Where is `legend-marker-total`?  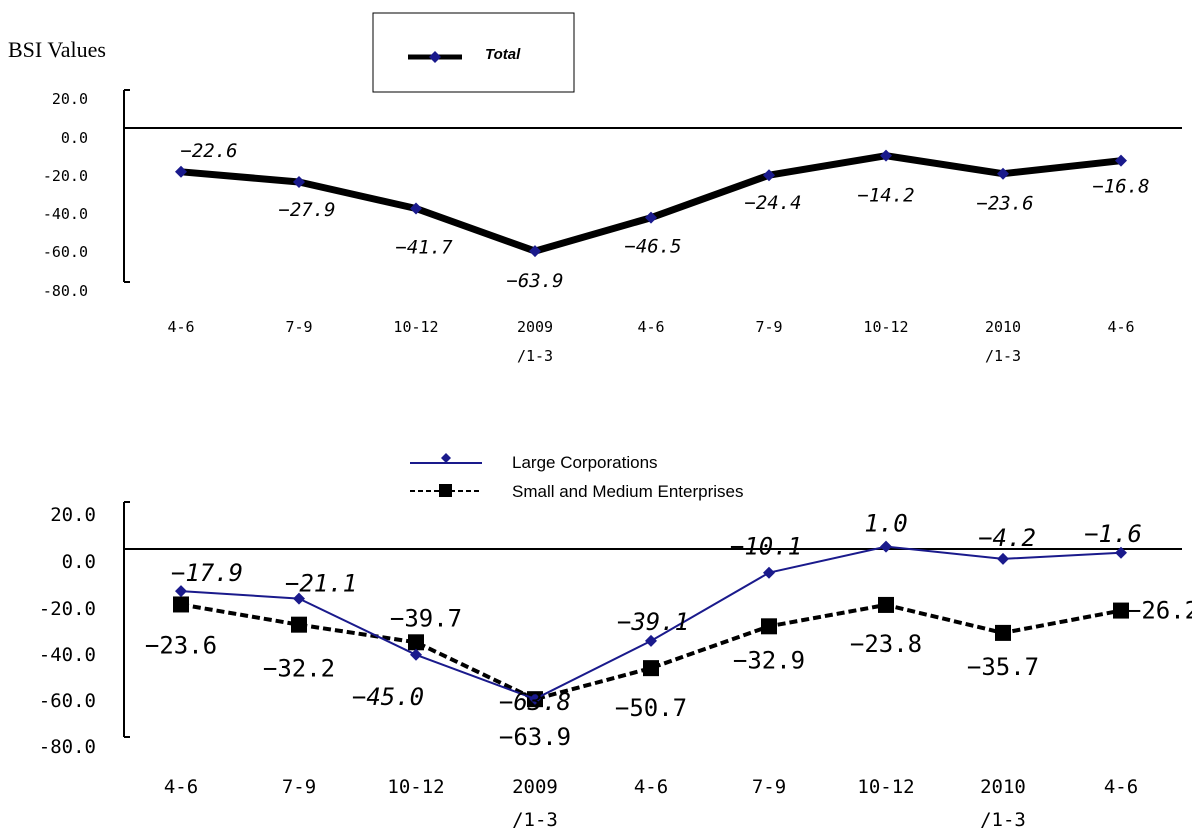
legend-marker-total is located at coordinates (435, 57).